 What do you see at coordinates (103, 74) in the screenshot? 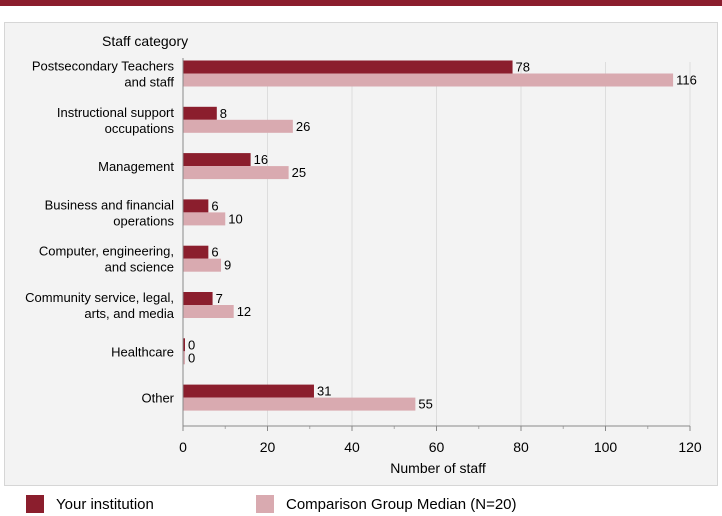
I see `category-label-postsecondary-teachers-and-staff: Postsecondary Teachers and staff` at bounding box center [103, 74].